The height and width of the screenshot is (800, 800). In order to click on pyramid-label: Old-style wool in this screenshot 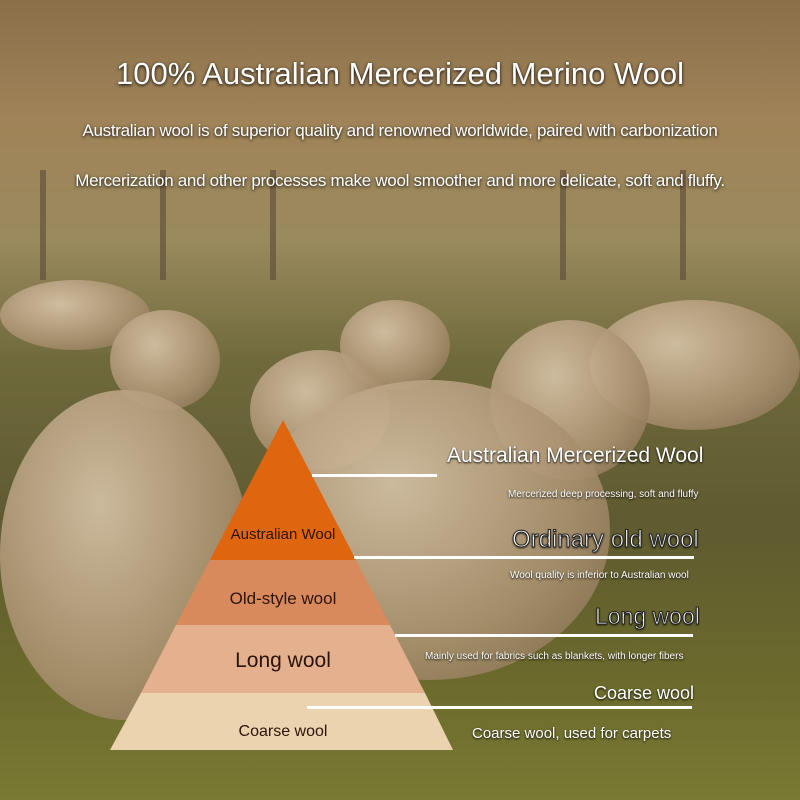, I will do `click(283, 598)`.